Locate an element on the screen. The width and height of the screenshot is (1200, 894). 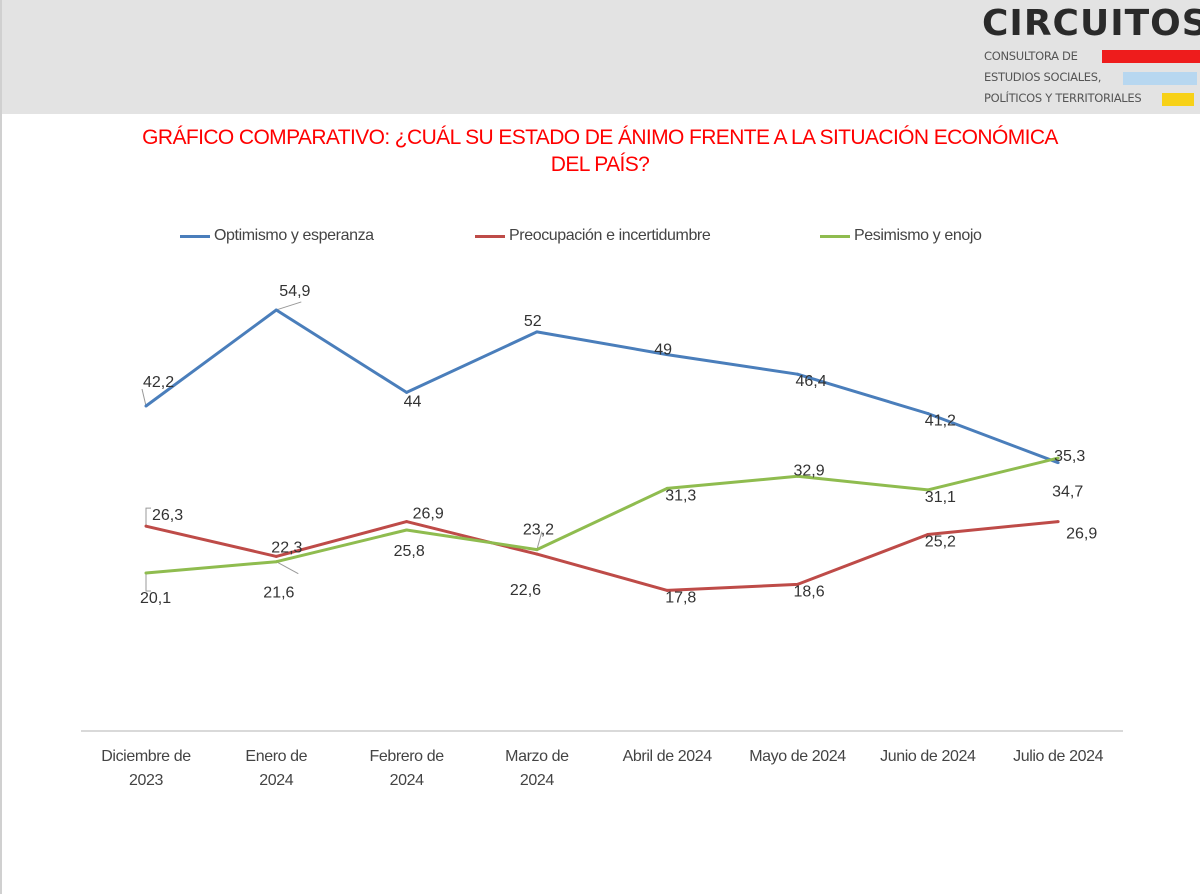
legend-item-optimismo: Optimismo y esperanza is located at coordinates (277, 236).